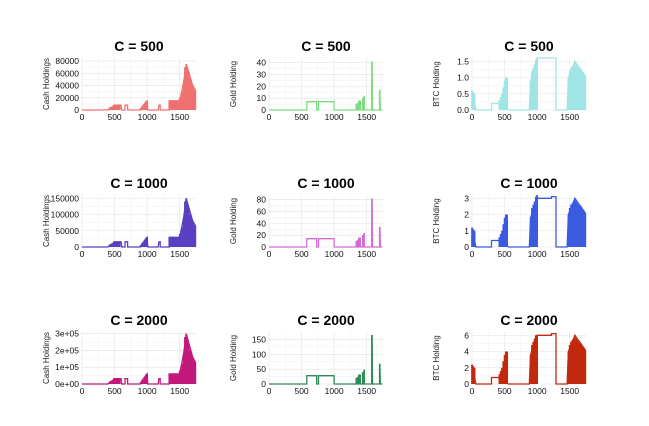  I want to click on y-tick-label: 100000, so click(65, 215).